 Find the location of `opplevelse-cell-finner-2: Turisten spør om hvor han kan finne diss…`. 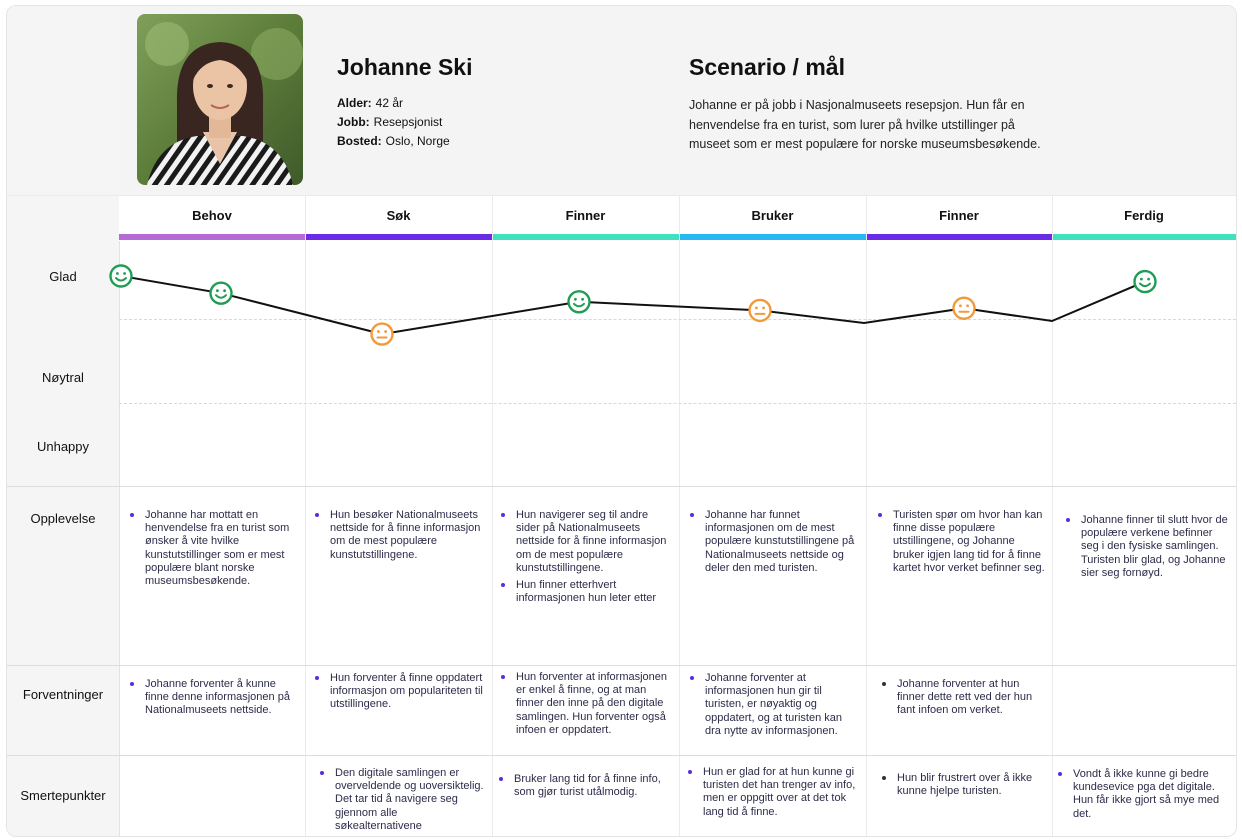

opplevelse-cell-finner-2: Turisten spør om hvor han kan finne diss… is located at coordinates (961, 544).